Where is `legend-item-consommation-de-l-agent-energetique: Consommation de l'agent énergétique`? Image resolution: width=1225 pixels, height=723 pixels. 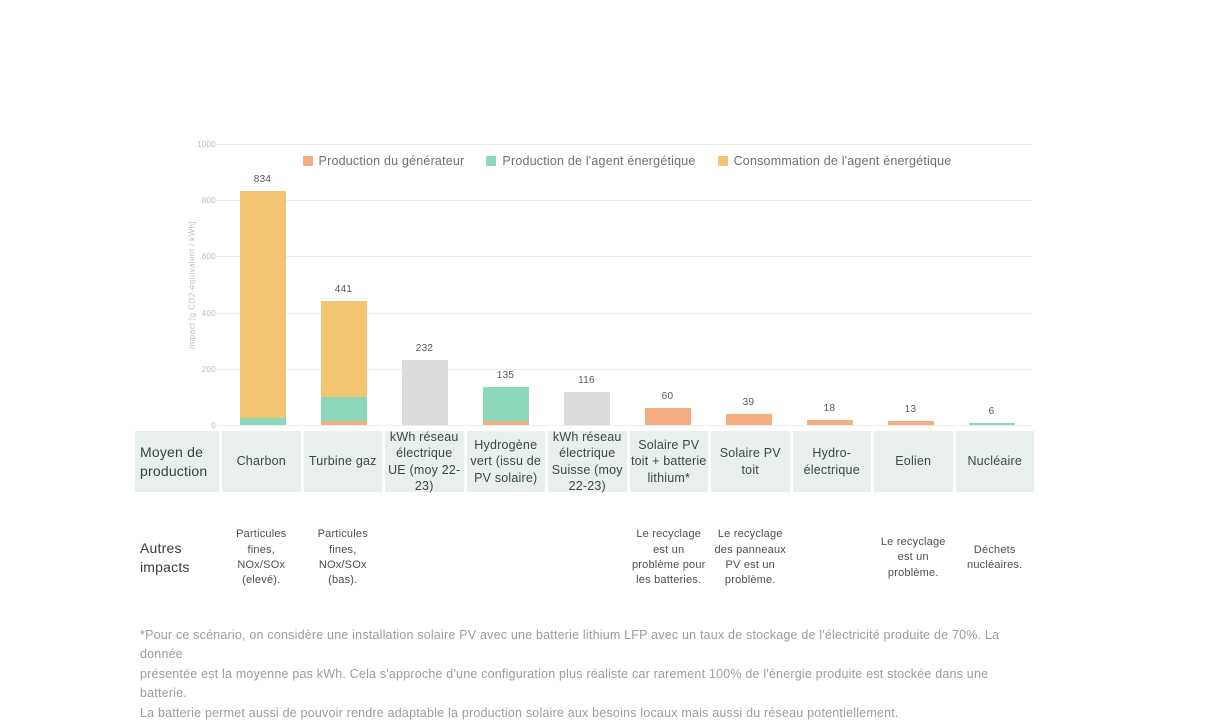 legend-item-consommation-de-l-agent-energetique: Consommation de l'agent énergétique is located at coordinates (834, 161).